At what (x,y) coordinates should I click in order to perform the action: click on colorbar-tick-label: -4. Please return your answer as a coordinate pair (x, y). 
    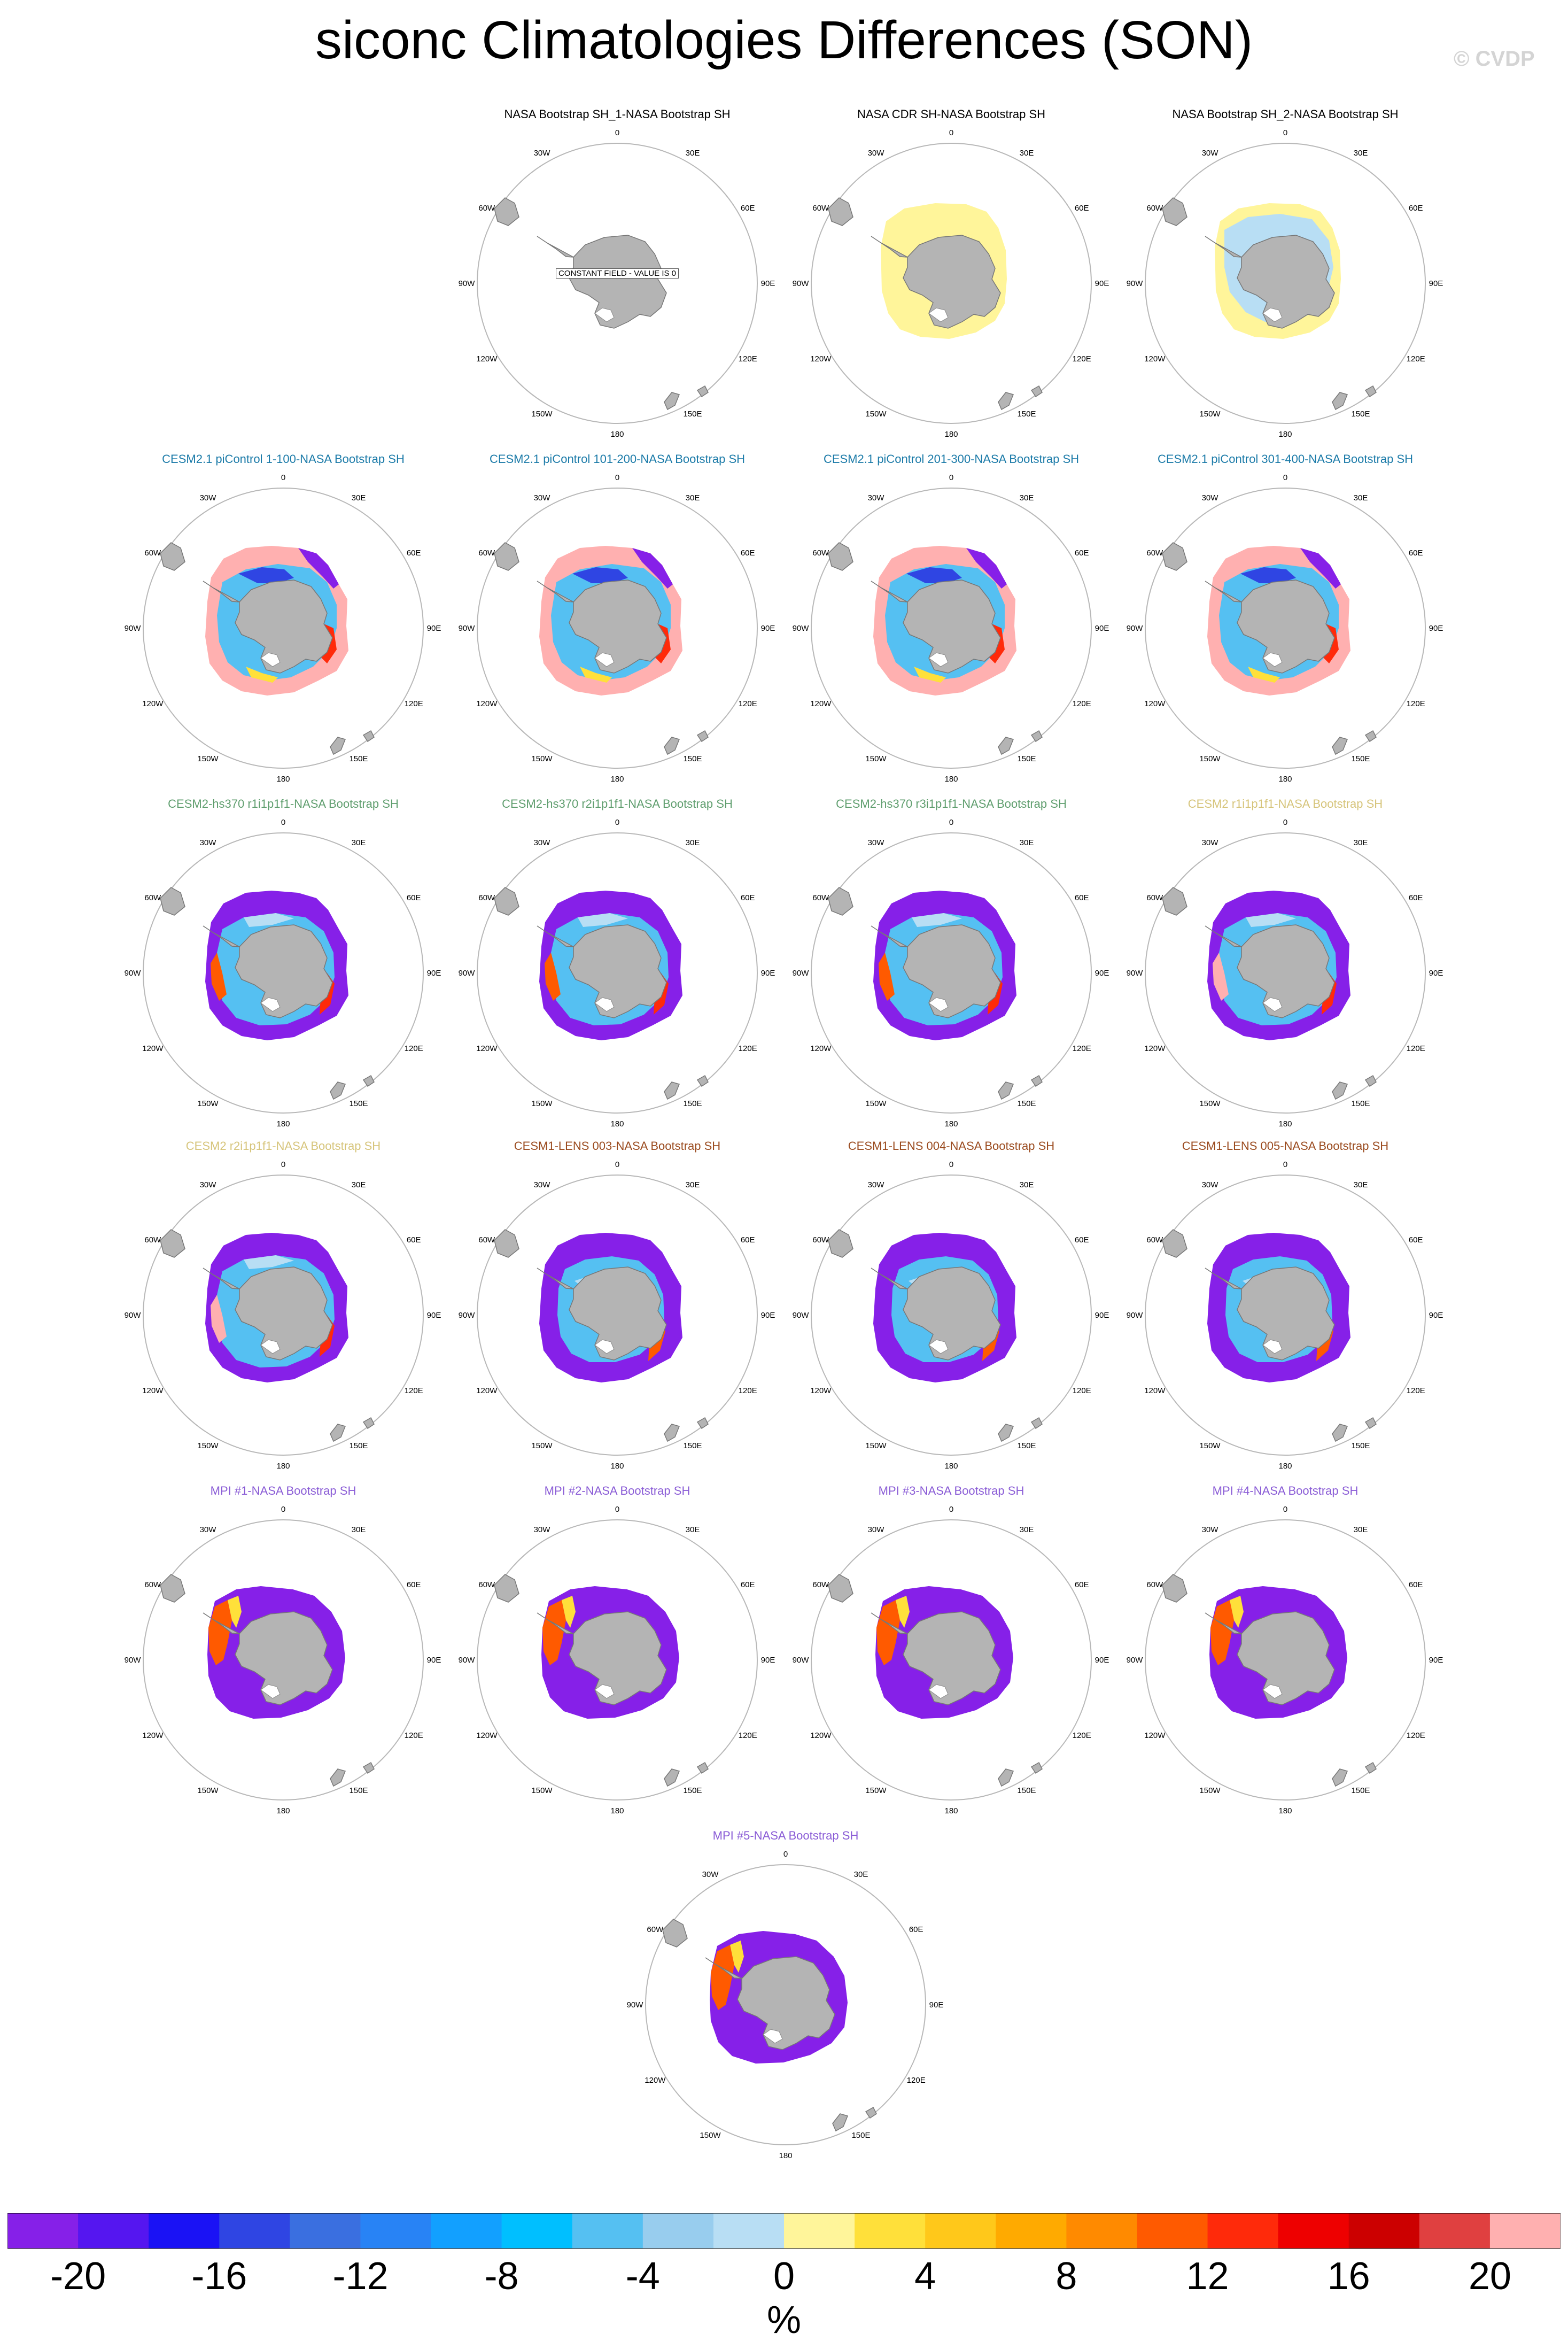
    Looking at the image, I should click on (642, 2276).